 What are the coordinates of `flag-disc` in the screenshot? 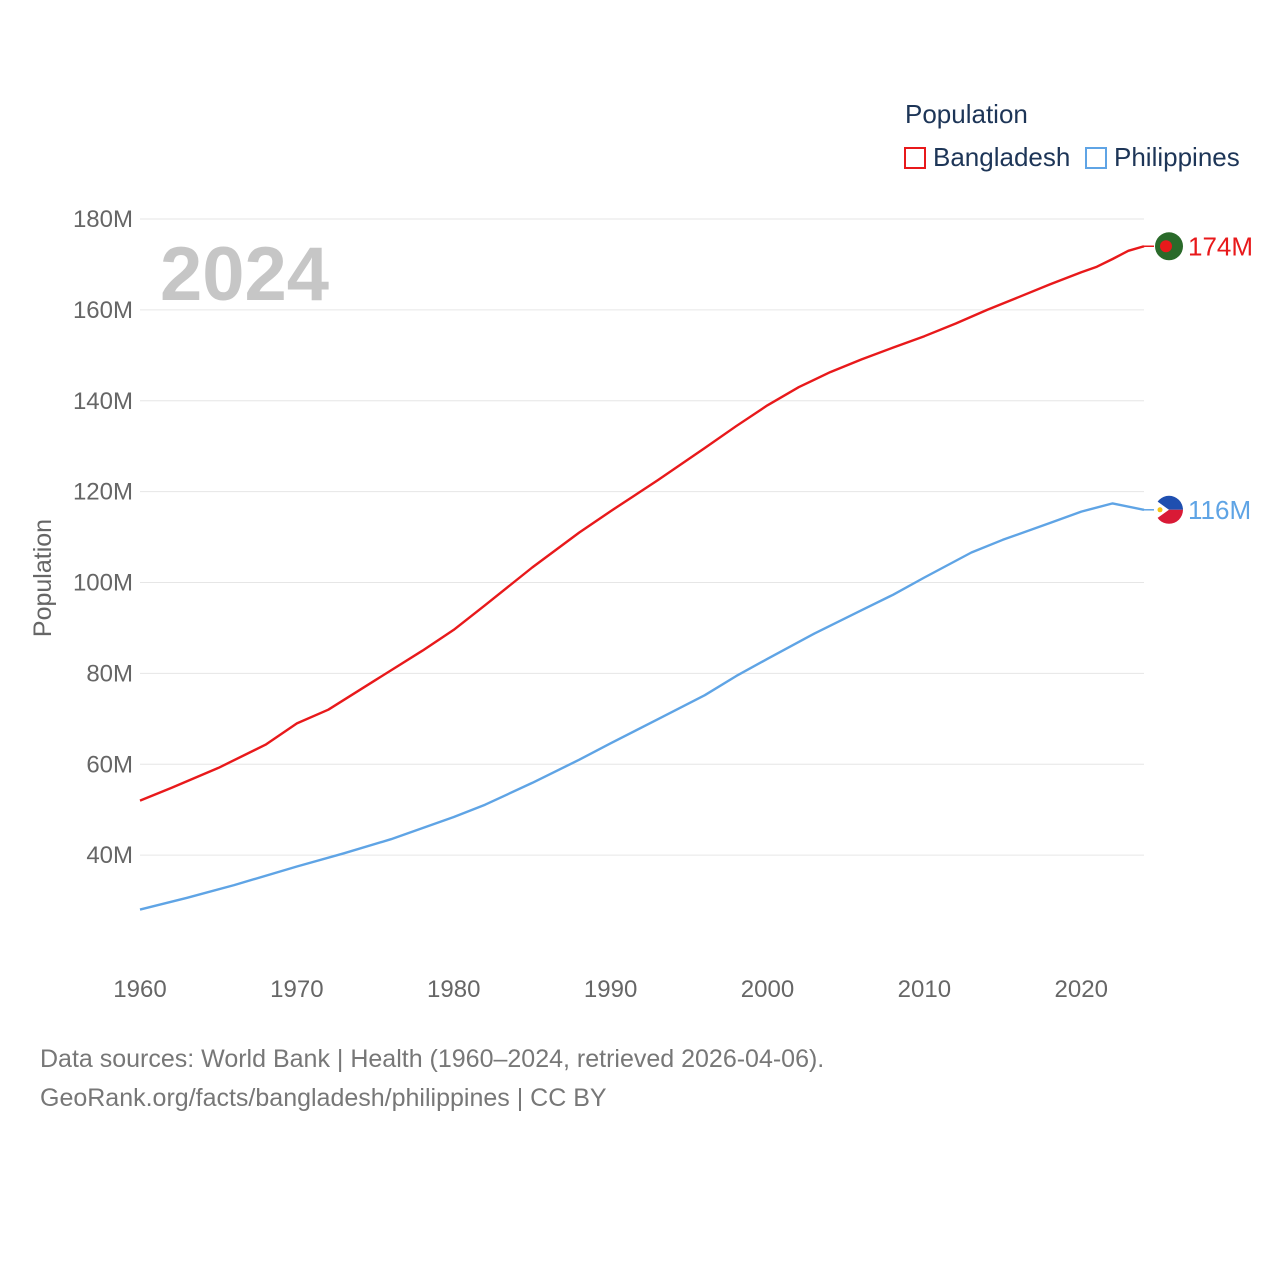 It's located at (1166, 246).